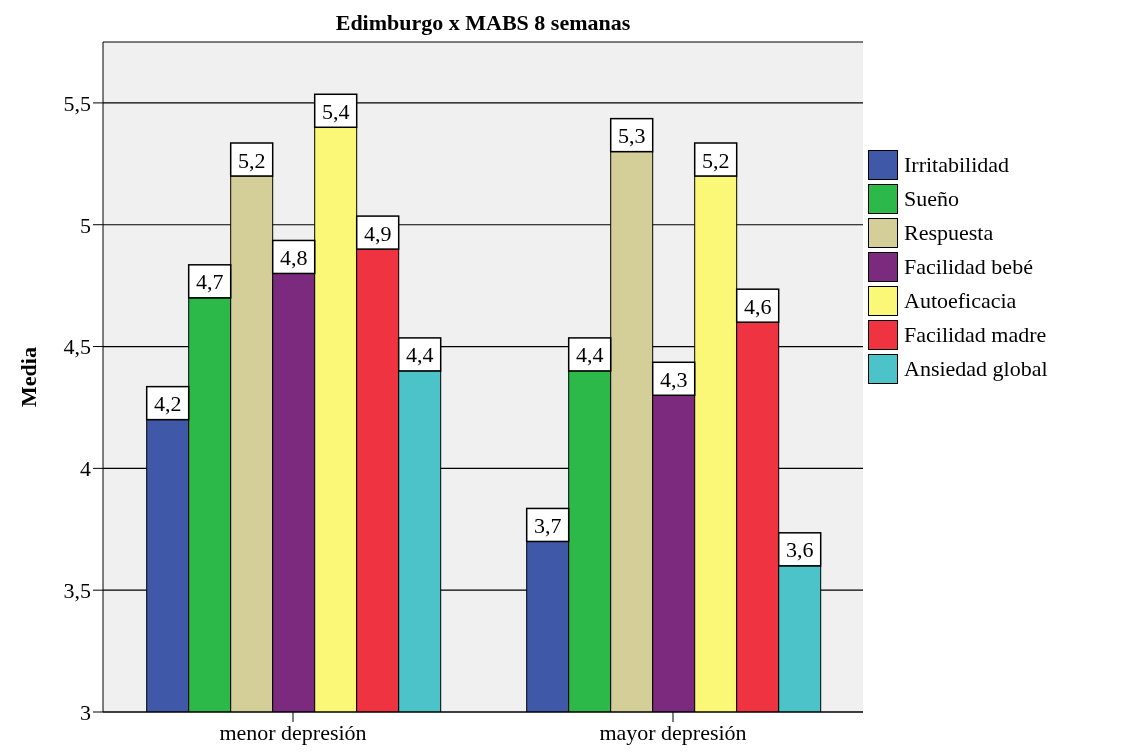 The width and height of the screenshot is (1121, 752). Describe the element at coordinates (293, 257) in the screenshot. I see `data-label: 4,8` at that location.